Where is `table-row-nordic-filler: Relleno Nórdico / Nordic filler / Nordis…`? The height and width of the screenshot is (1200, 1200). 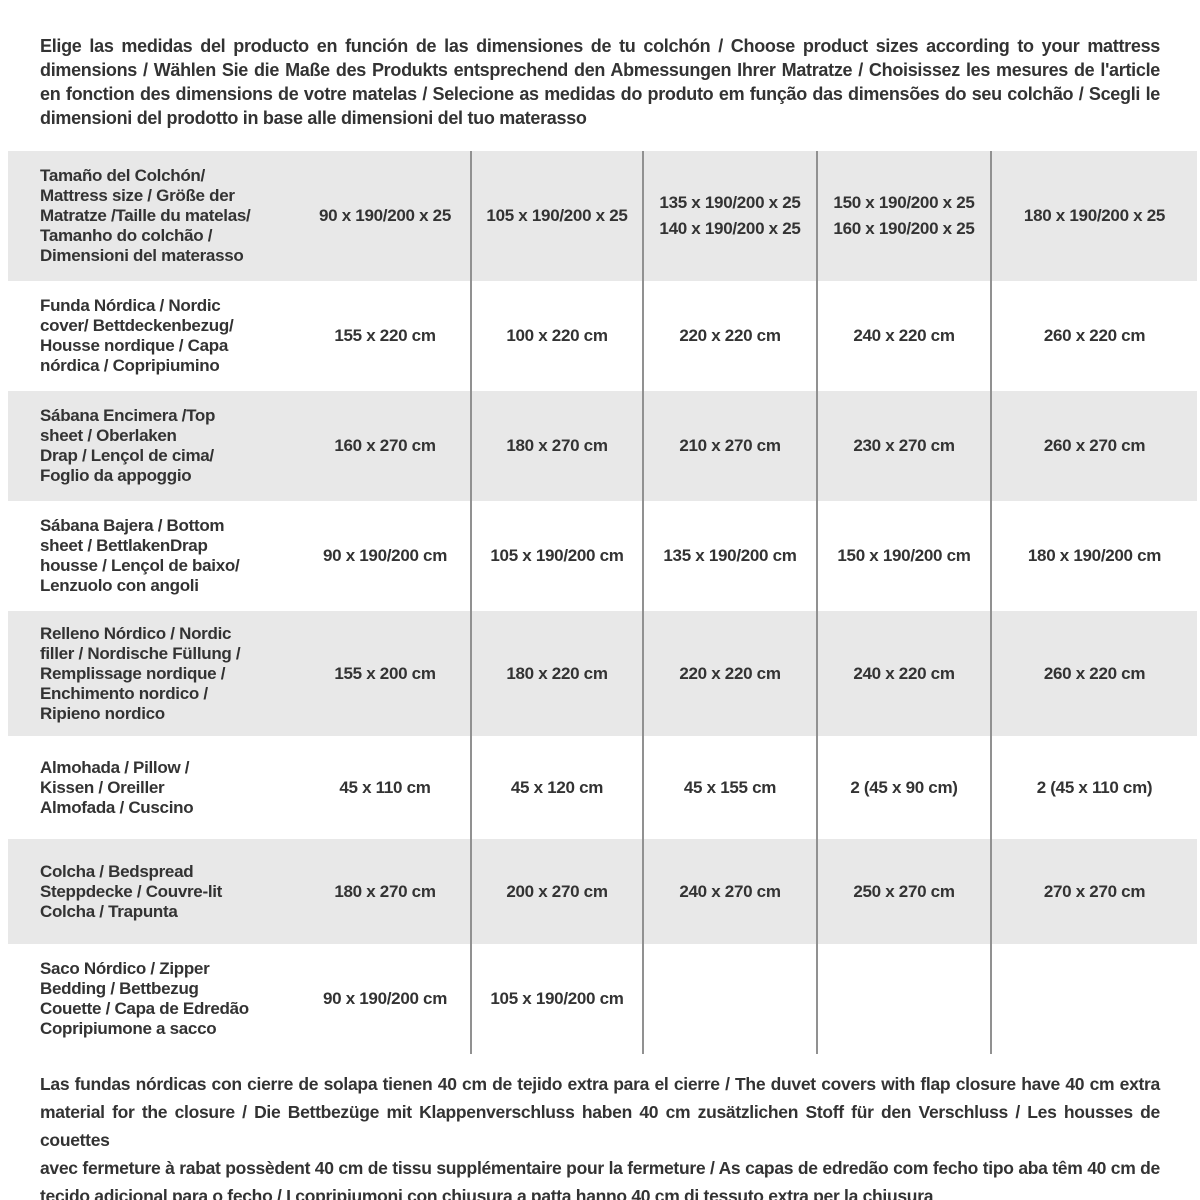 table-row-nordic-filler: Relleno Nórdico / Nordic filler / Nordis… is located at coordinates (602, 673).